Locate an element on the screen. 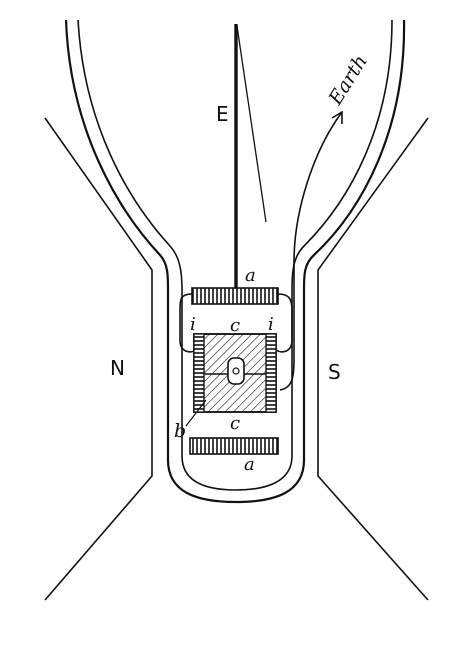  insulator-loops is located at coordinates (236, 323).